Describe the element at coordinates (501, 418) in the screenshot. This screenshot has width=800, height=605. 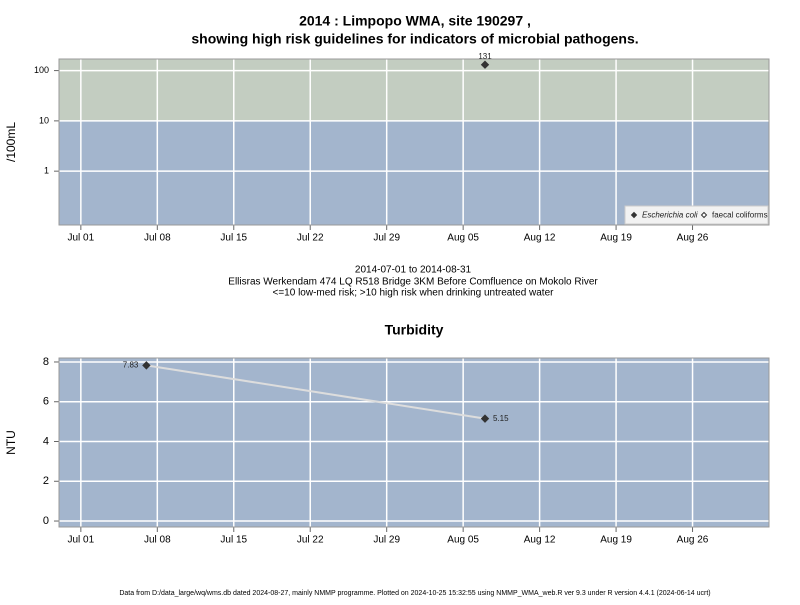
I see `data-label: 5.15` at that location.